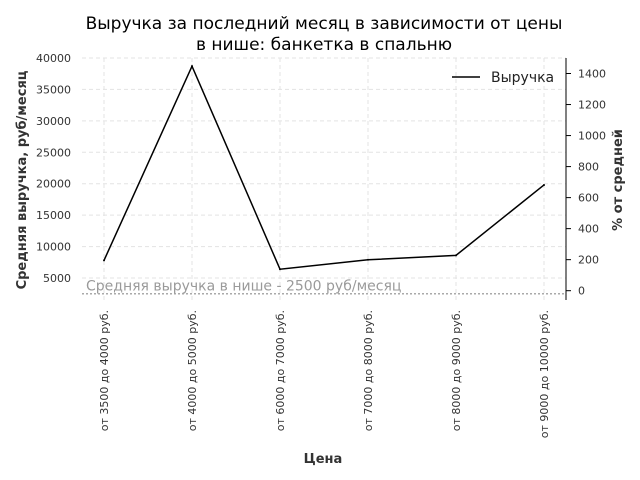 This screenshot has height=480, width=640. I want to click on y-tick-label-2: 15000, so click(53, 215).